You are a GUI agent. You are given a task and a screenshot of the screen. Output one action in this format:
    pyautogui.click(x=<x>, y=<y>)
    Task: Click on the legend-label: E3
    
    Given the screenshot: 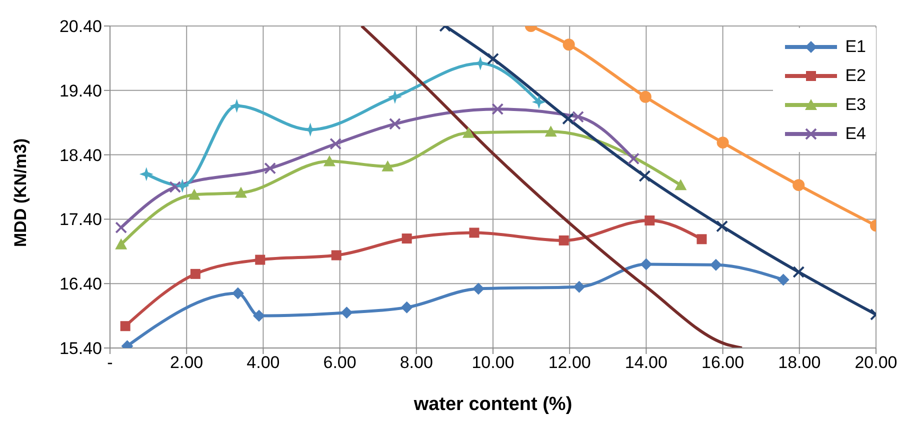 What is the action you would take?
    pyautogui.click(x=855, y=104)
    